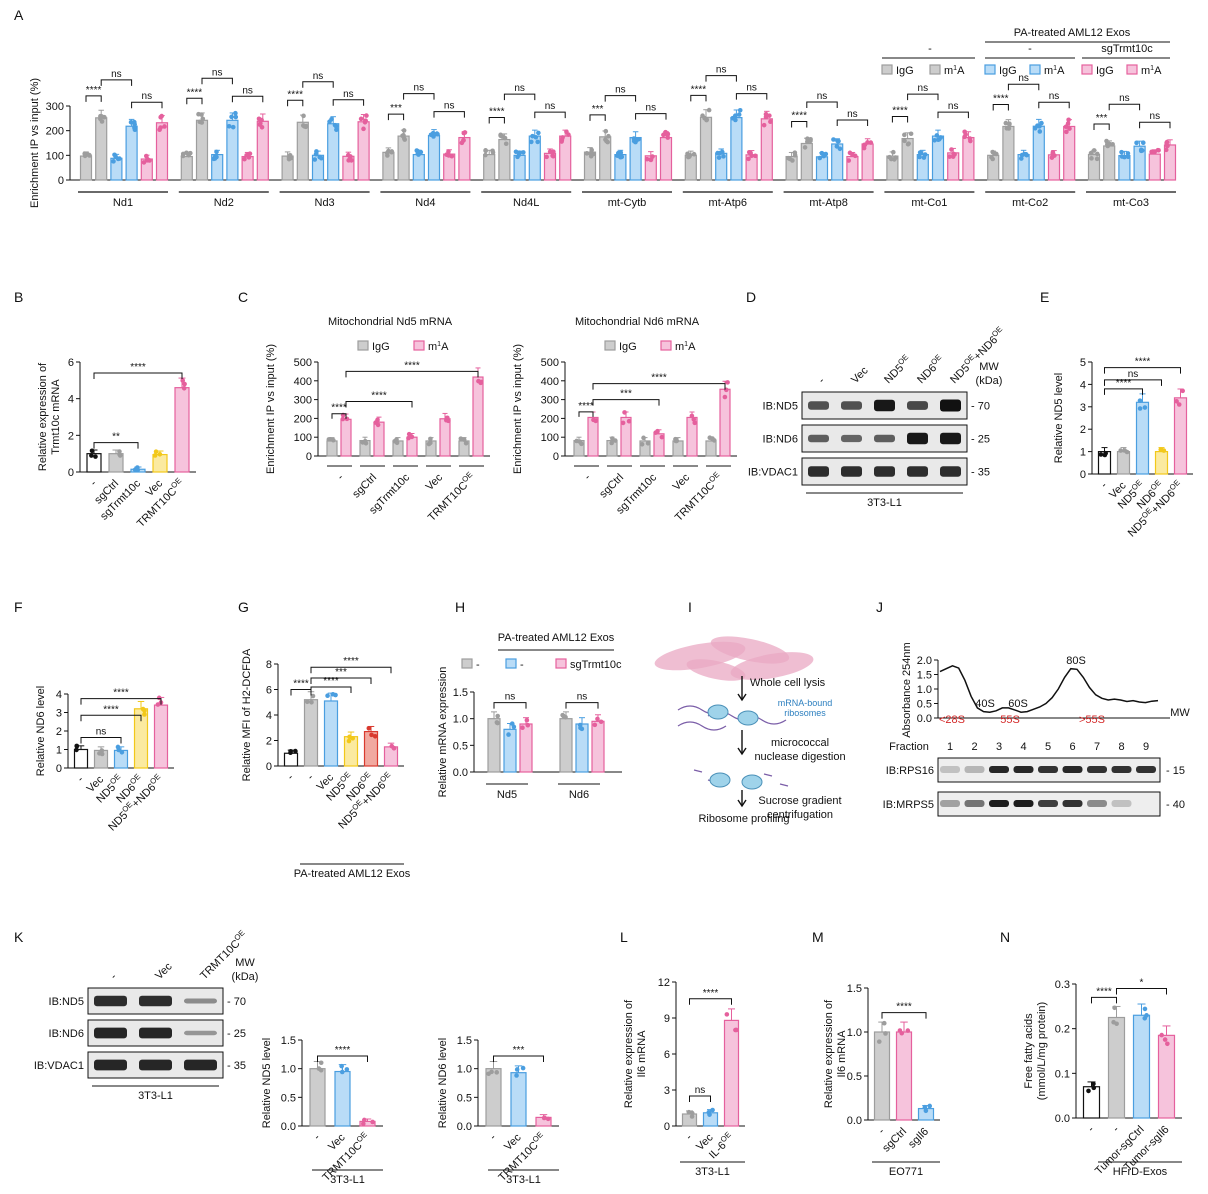 The width and height of the screenshot is (1208, 1194). I want to click on y-tick-label: 100, so click(550, 438).